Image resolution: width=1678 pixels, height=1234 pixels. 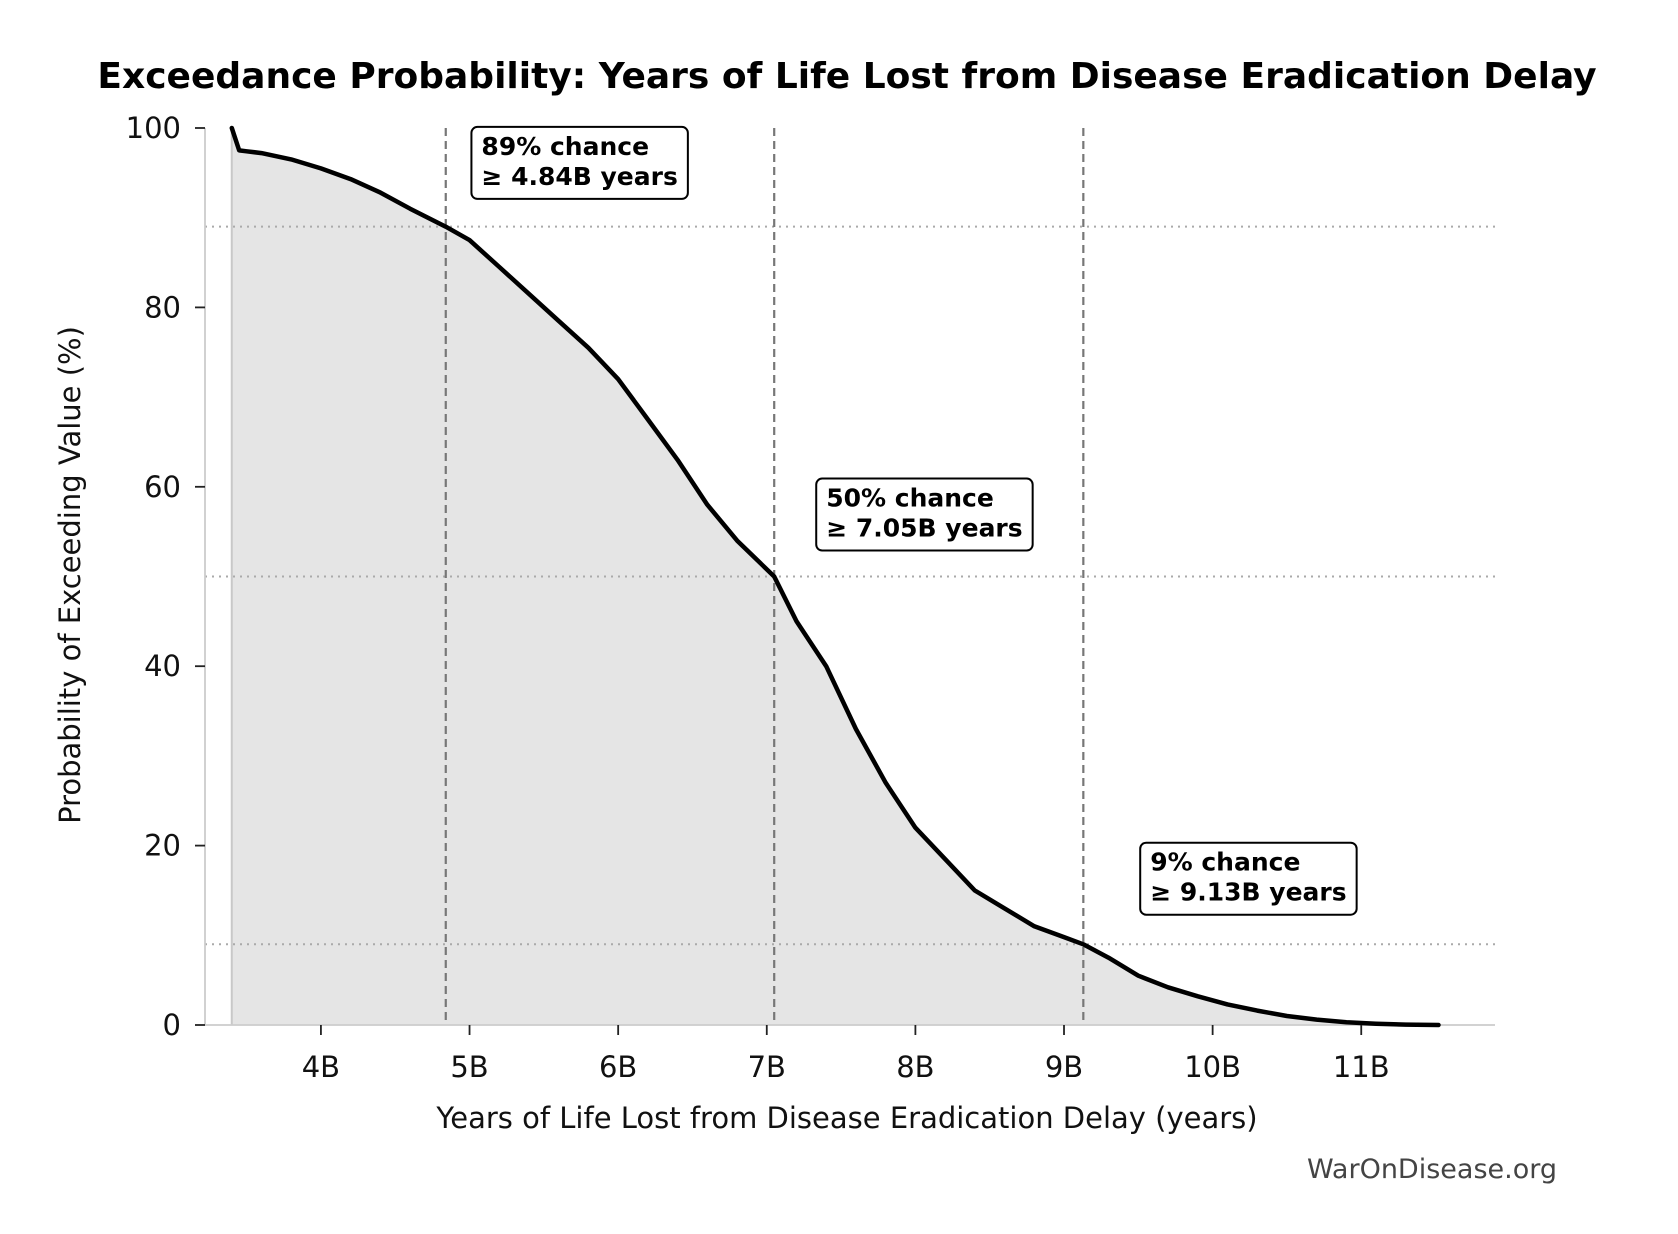 What do you see at coordinates (172, 1025) in the screenshot?
I see `y-tick-label-0: 0` at bounding box center [172, 1025].